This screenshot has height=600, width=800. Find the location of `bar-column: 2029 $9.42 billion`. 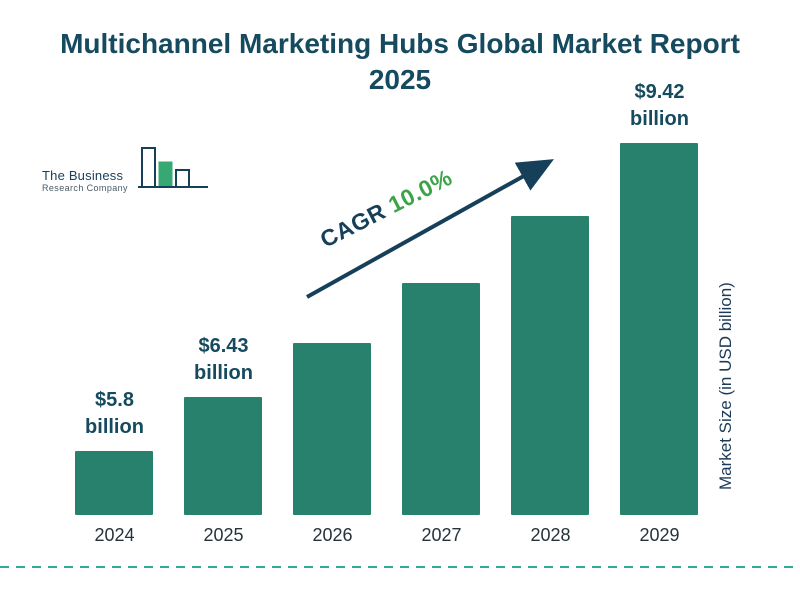

bar-column: 2029 $9.42 billion is located at coordinates (659, 313).